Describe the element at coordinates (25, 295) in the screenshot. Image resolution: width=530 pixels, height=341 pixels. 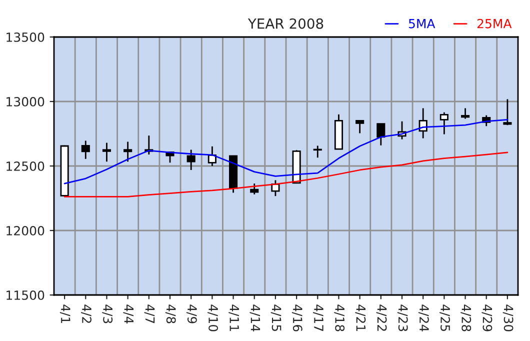
I see `y-tick-label: 11500` at that location.